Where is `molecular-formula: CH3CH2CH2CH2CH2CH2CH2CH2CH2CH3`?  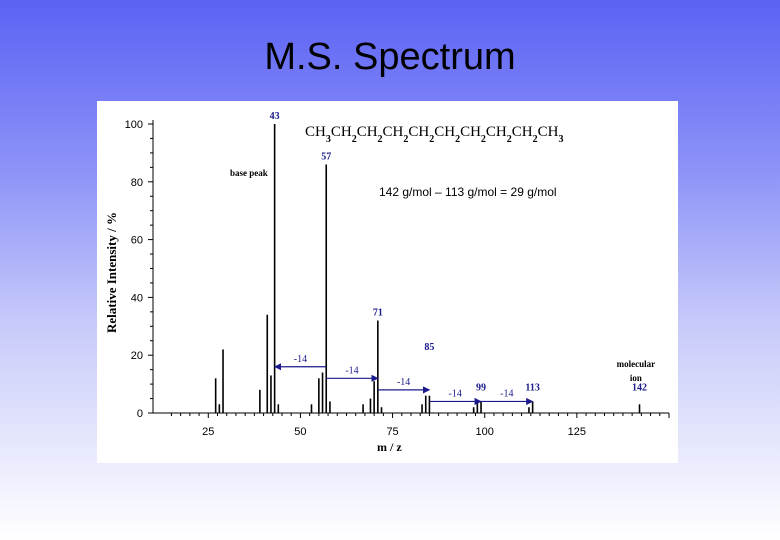
molecular-formula: CH3CH2CH2CH2CH2CH2CH2CH2CH2CH3 is located at coordinates (434, 134).